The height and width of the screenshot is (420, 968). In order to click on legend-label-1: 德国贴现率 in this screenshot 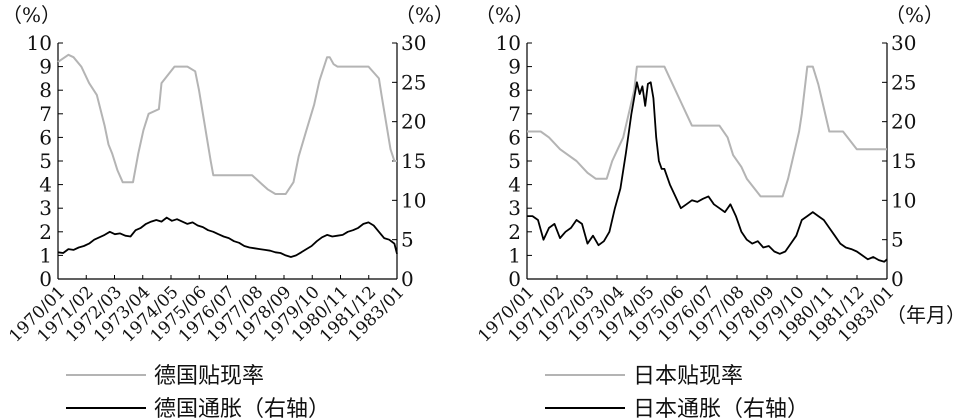, I will do `click(209, 376)`.